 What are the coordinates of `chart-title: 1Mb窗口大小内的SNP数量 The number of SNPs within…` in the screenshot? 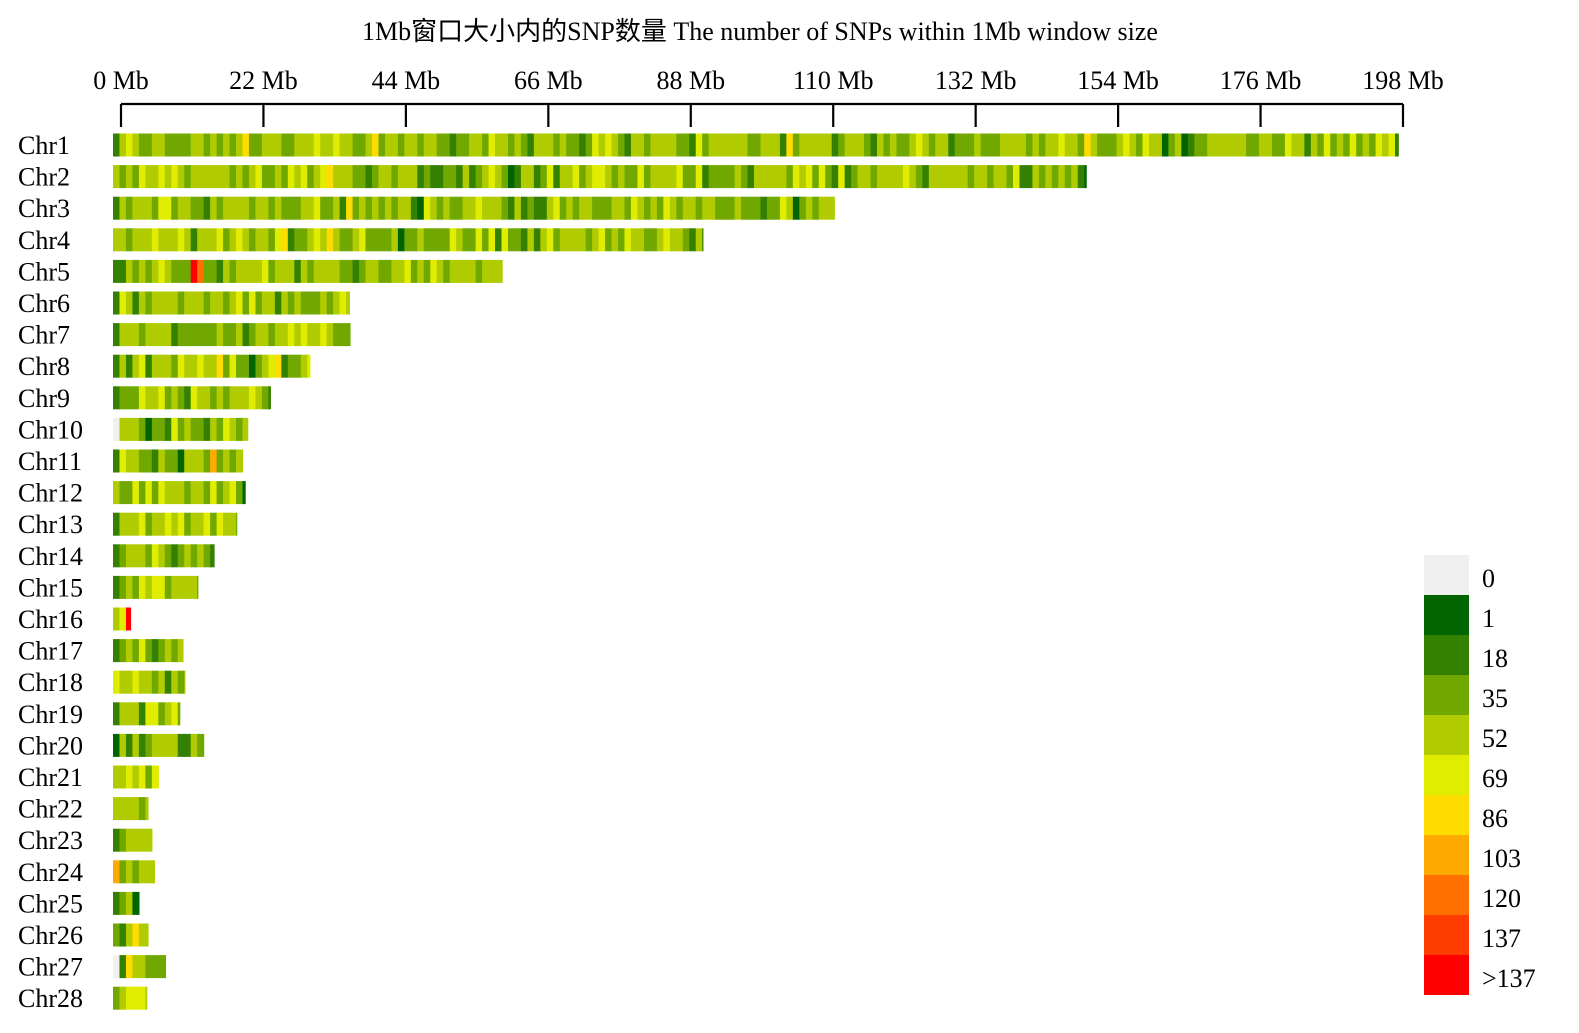 It's located at (760, 31).